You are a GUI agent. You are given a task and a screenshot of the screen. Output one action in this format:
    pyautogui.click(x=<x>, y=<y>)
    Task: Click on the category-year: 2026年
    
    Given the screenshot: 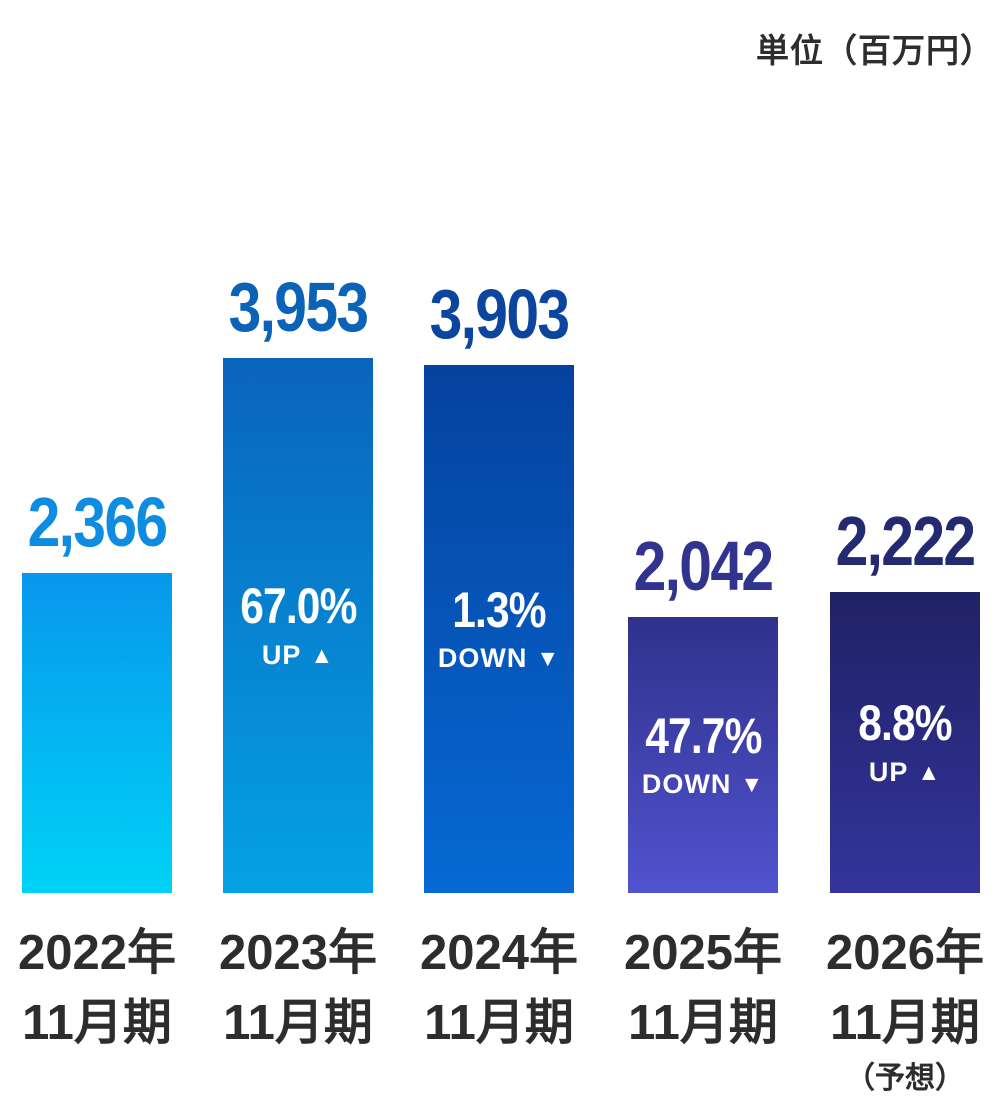 What is the action you would take?
    pyautogui.click(x=904, y=953)
    